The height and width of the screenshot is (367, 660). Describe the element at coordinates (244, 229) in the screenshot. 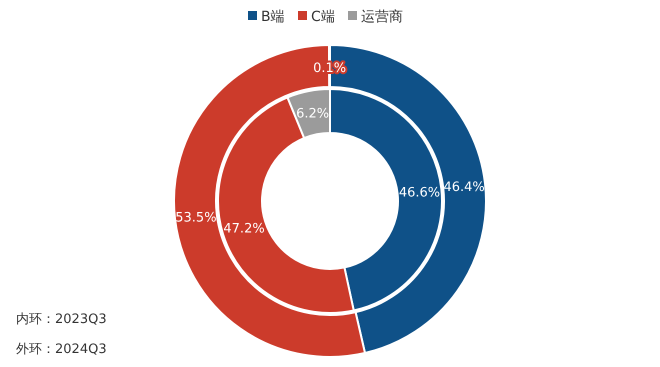

I see `data-label: 47.2%` at that location.